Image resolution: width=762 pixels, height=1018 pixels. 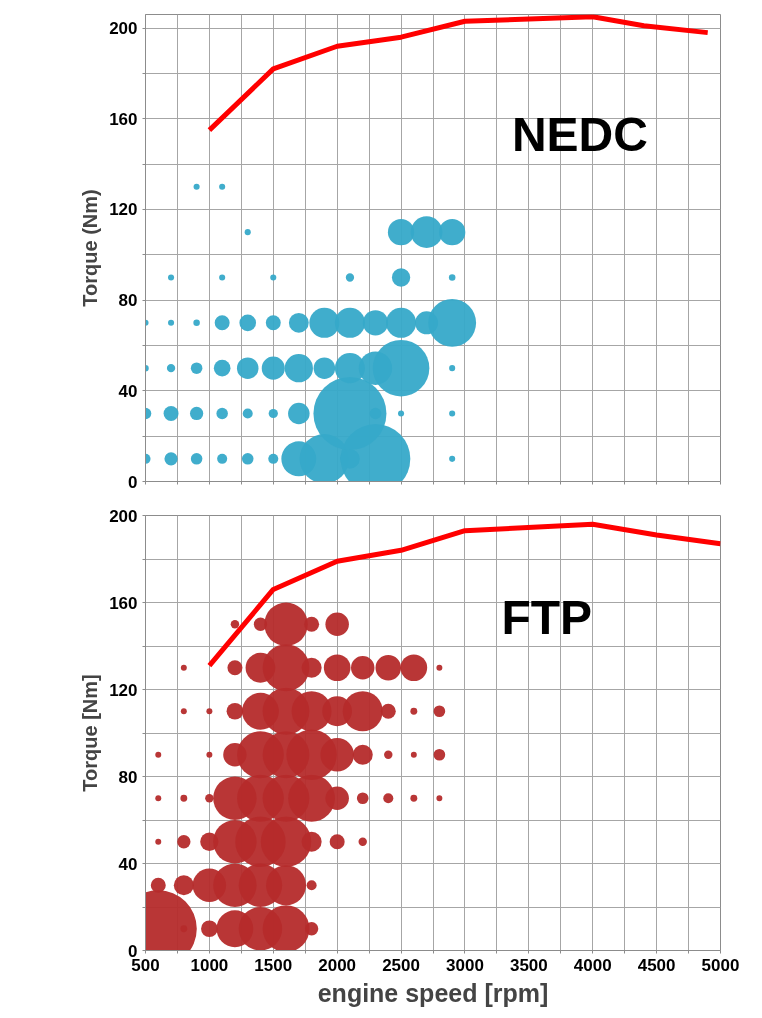 I want to click on x-tick-label: 1000, so click(x=209, y=965).